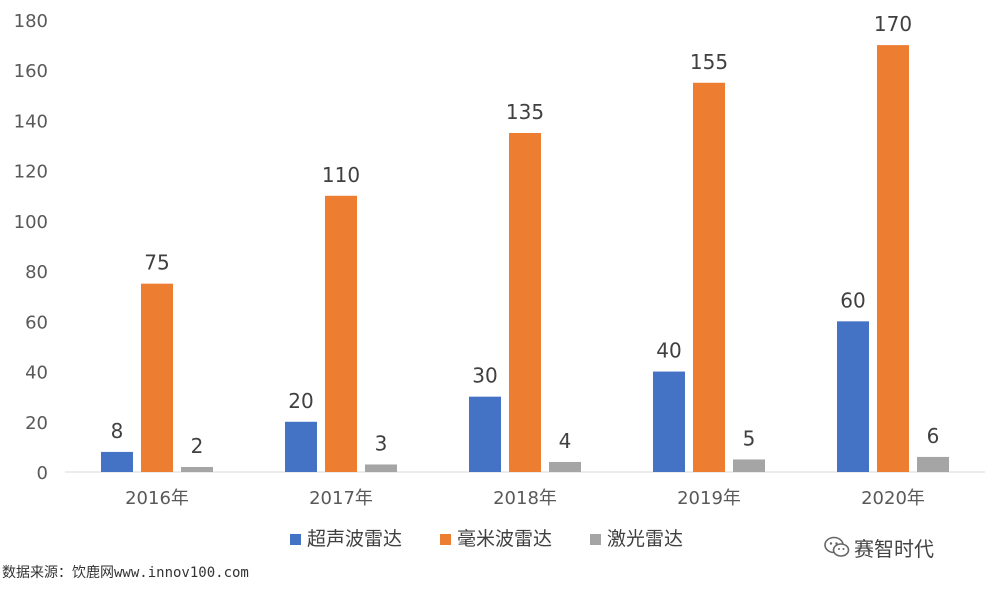 The width and height of the screenshot is (1000, 590). What do you see at coordinates (668, 351) in the screenshot?
I see `data-label: 40` at bounding box center [668, 351].